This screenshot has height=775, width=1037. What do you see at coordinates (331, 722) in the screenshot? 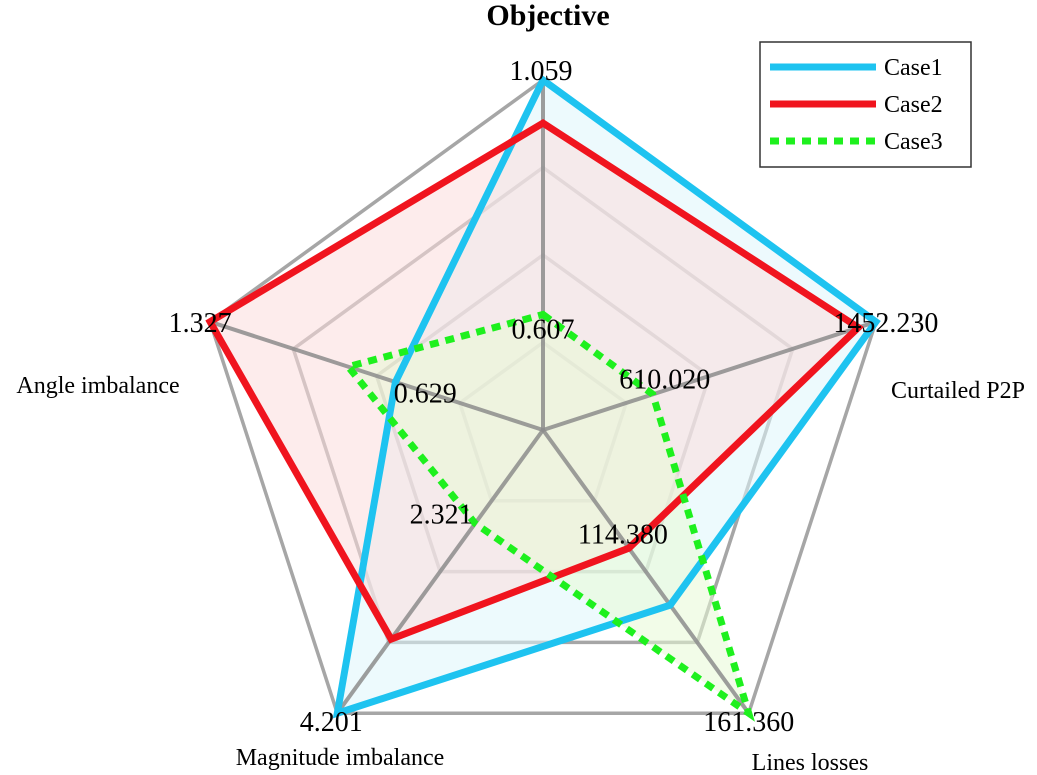
I see `tick-max-label: 4.201` at bounding box center [331, 722].